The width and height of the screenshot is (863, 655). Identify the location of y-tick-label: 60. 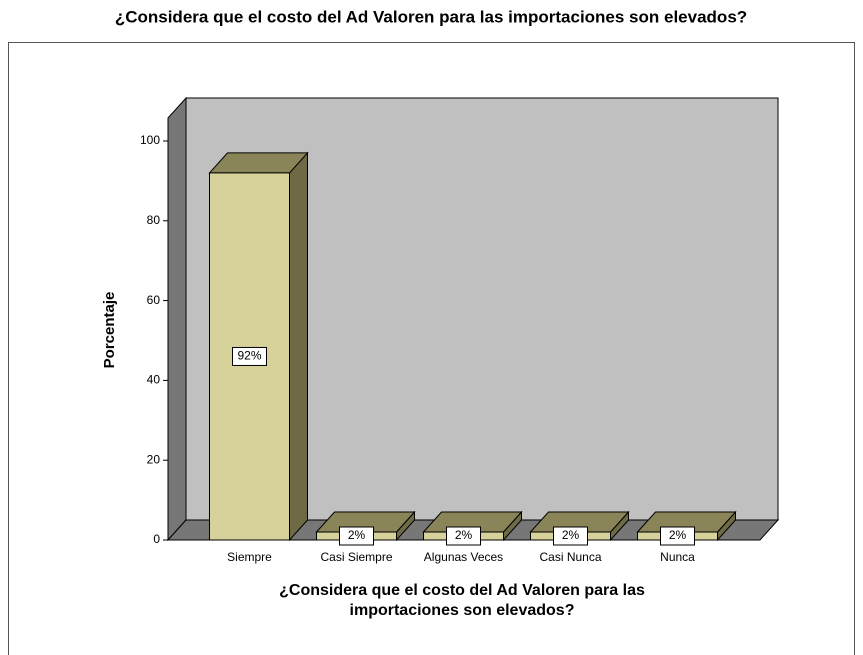
(154, 300).